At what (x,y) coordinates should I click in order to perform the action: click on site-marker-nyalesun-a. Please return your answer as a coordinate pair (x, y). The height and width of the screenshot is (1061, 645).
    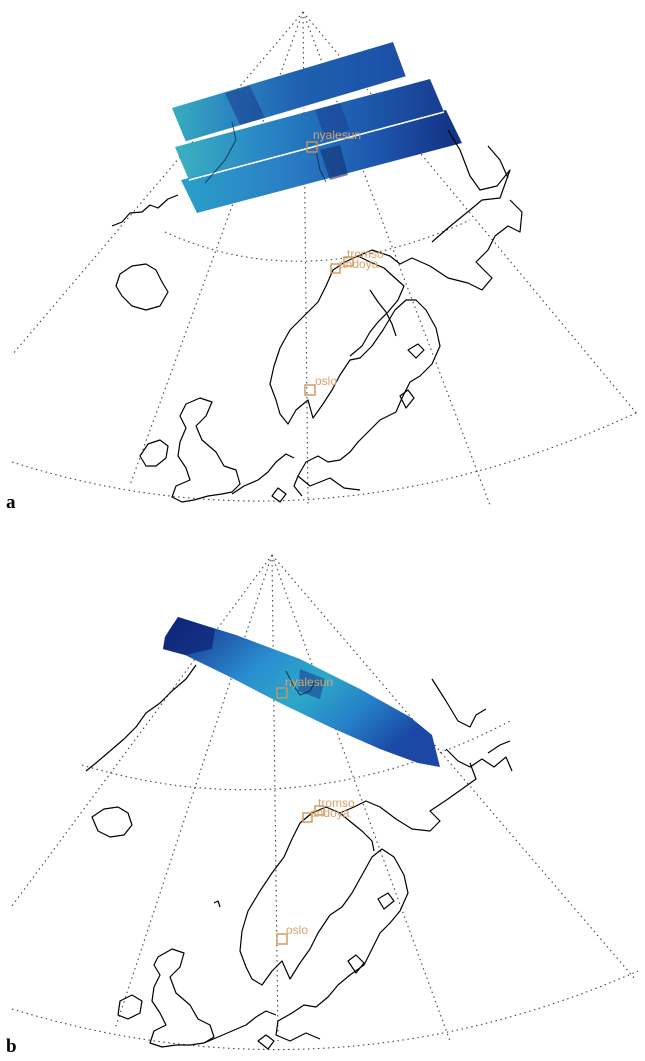
    Looking at the image, I should click on (312, 147).